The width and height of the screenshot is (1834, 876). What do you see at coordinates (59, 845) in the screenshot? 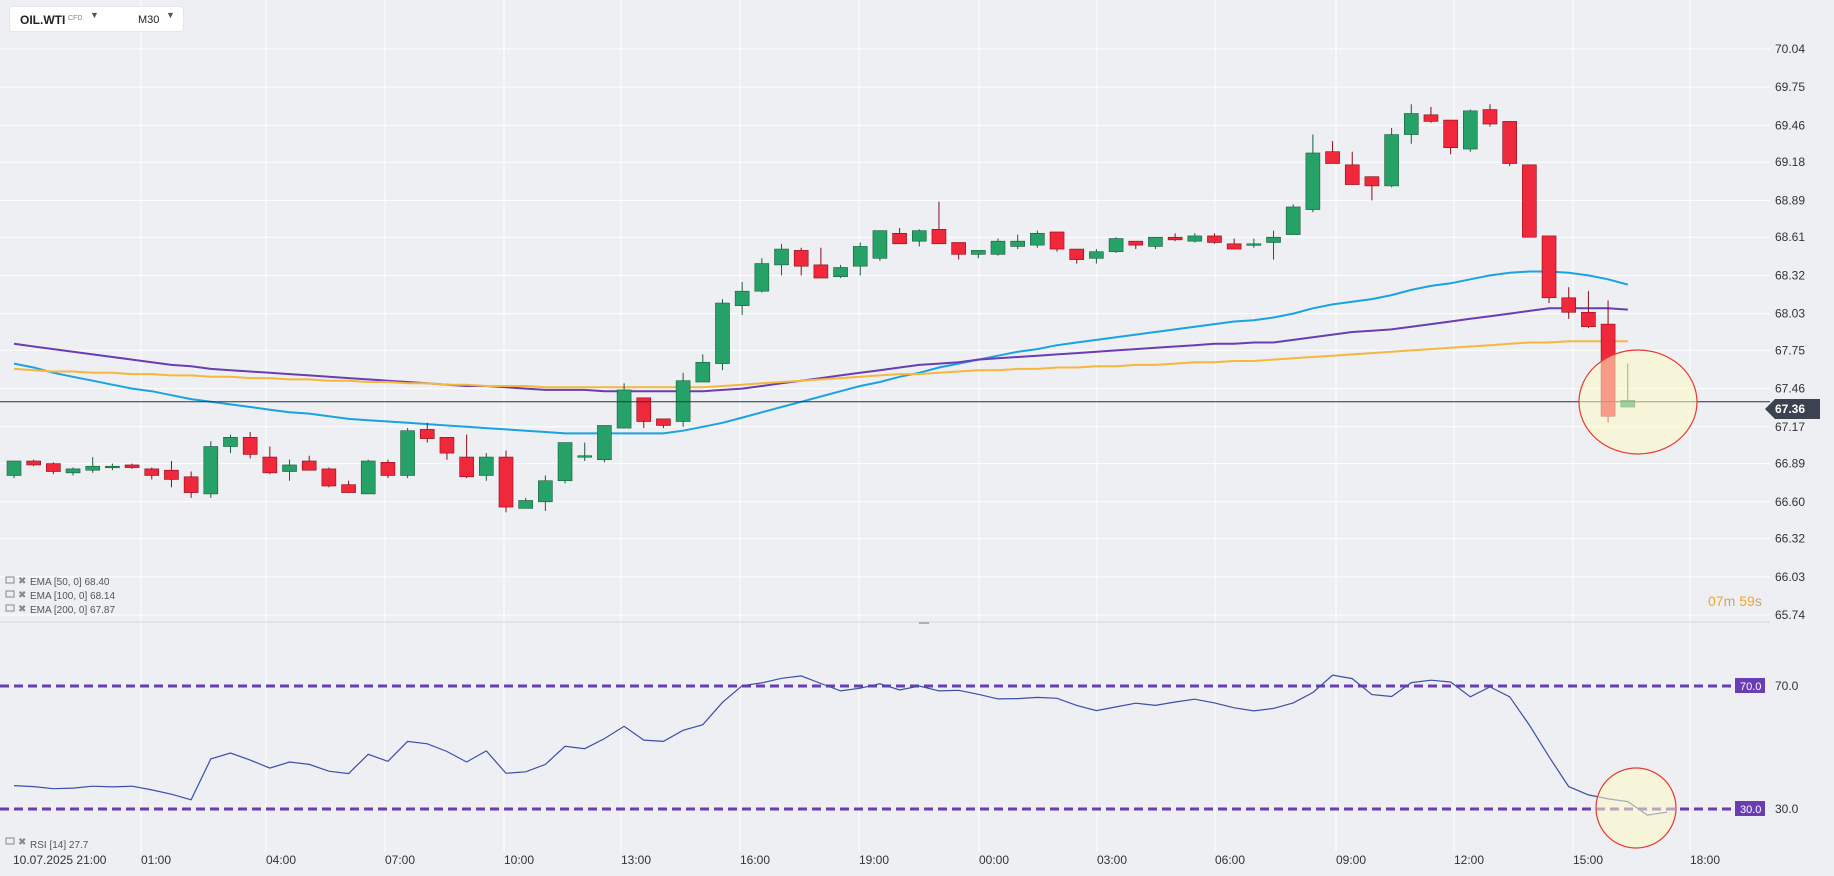
I see `legend-rsi-label: RSI [14] 27.7` at bounding box center [59, 845].